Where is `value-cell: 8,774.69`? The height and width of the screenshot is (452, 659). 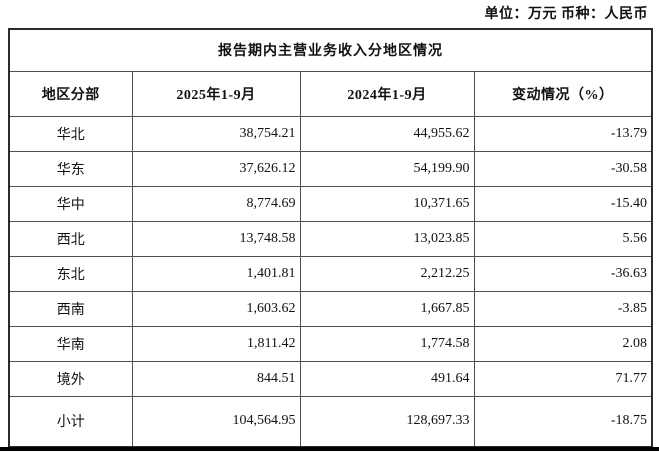 value-cell: 8,774.69 is located at coordinates (216, 203).